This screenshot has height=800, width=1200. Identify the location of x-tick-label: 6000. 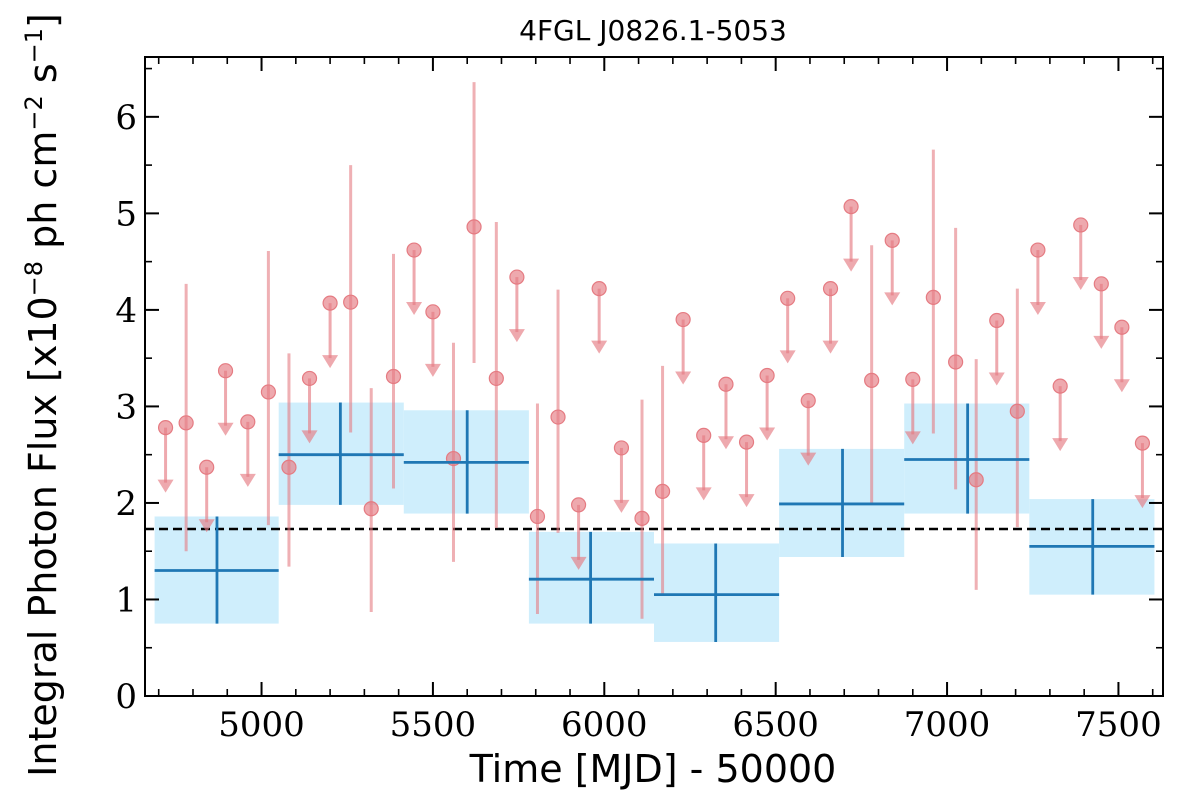
(604, 725).